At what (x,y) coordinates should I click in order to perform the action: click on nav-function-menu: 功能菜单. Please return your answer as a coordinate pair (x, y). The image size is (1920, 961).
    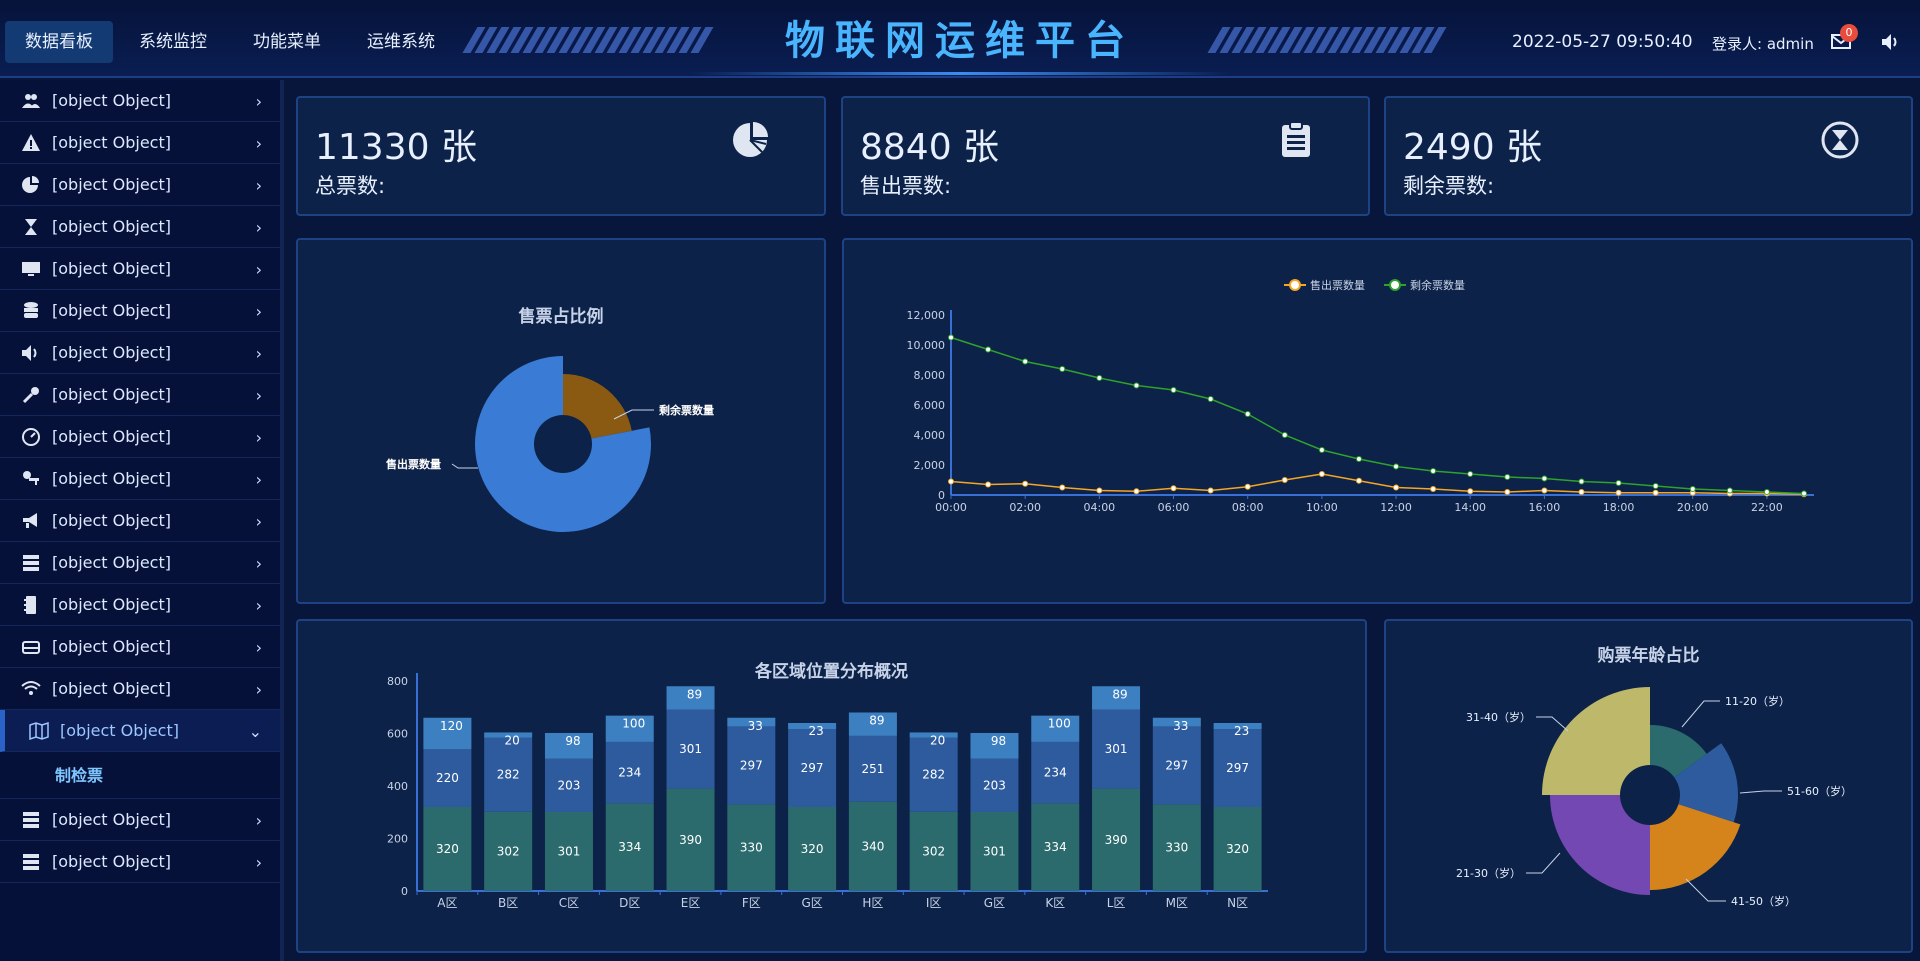
    Looking at the image, I should click on (287, 42).